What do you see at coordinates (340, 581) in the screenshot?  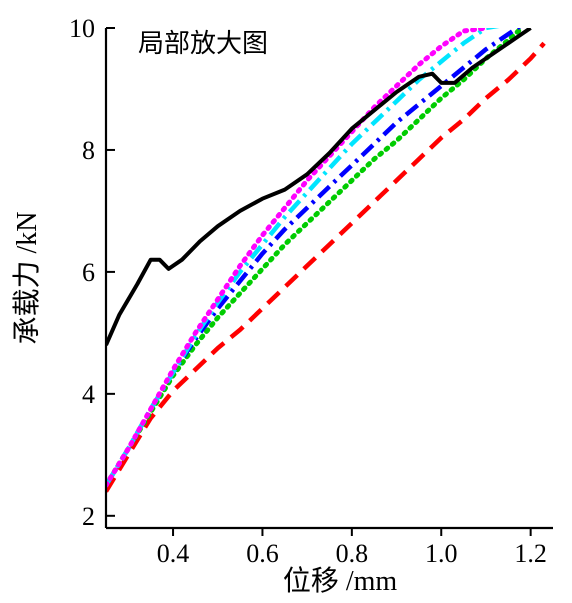 I see `x-axis-label: 位移 /mm` at bounding box center [340, 581].